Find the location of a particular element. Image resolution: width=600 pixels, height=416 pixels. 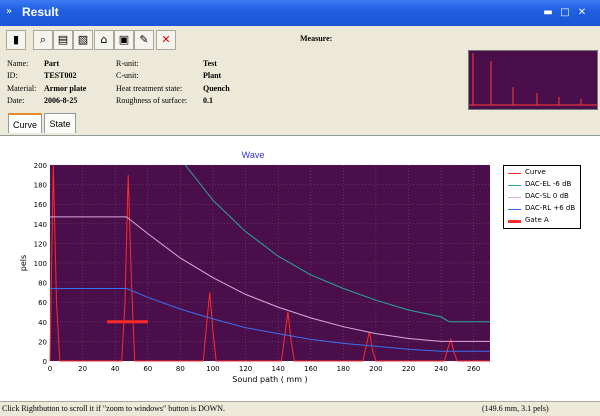

window-close-button: ✕ is located at coordinates (582, 12).